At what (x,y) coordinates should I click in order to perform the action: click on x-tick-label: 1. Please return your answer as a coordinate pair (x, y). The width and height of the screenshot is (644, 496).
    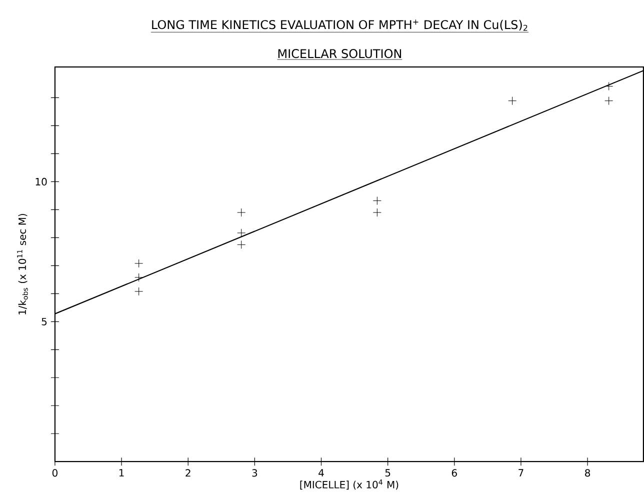
    Looking at the image, I should click on (121, 473).